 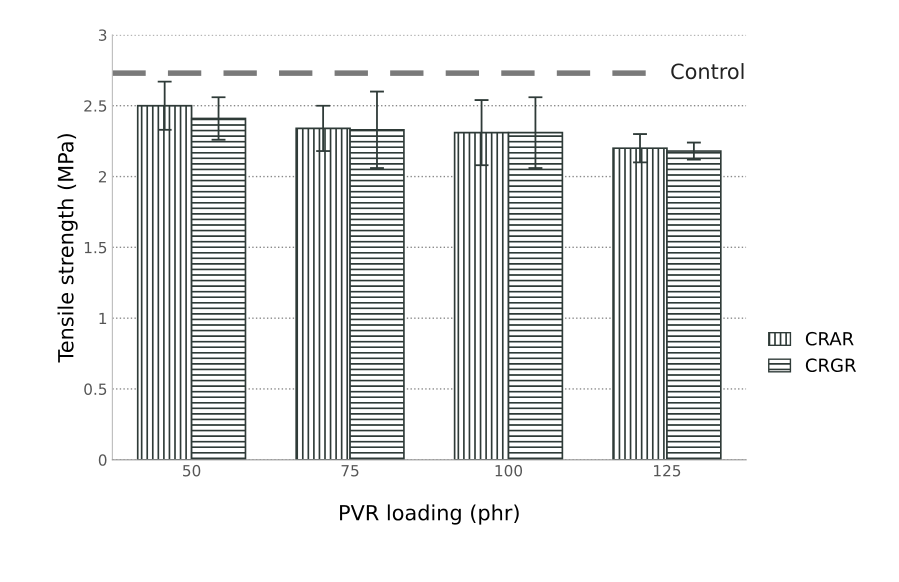 I want to click on ref-line-label: Control, so click(x=707, y=71).